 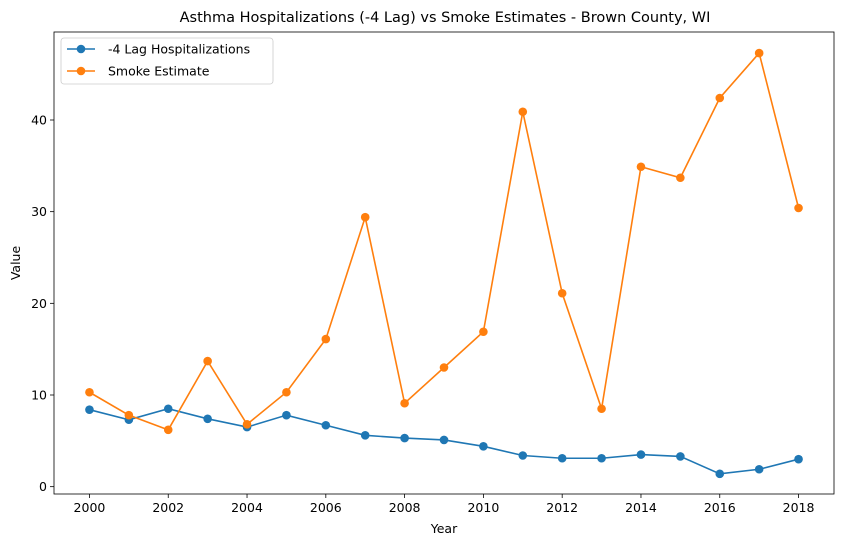 I want to click on x-tick-label: 2010, so click(x=483, y=507).